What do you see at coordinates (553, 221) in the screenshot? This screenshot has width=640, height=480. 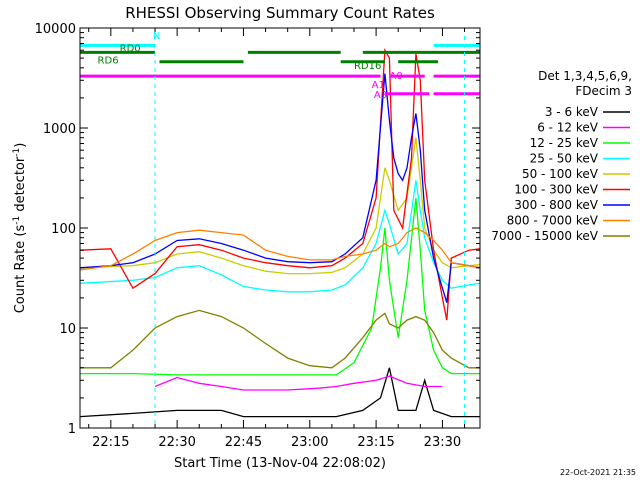 I see `legend-label-7: 800 - 7000 keV` at bounding box center [553, 221].